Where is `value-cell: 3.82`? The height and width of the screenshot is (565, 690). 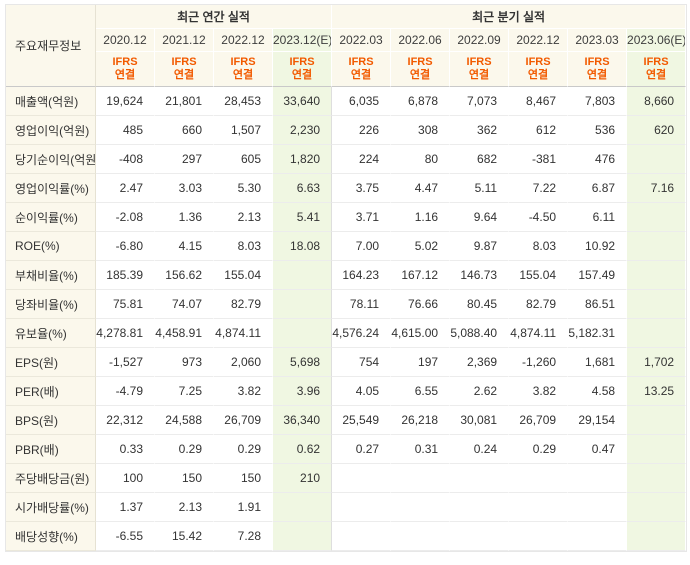 value-cell: 3.82 is located at coordinates (539, 391).